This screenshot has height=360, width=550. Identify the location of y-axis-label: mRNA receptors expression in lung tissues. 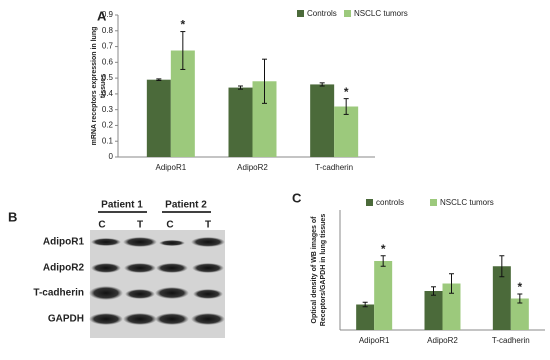
(99, 86).